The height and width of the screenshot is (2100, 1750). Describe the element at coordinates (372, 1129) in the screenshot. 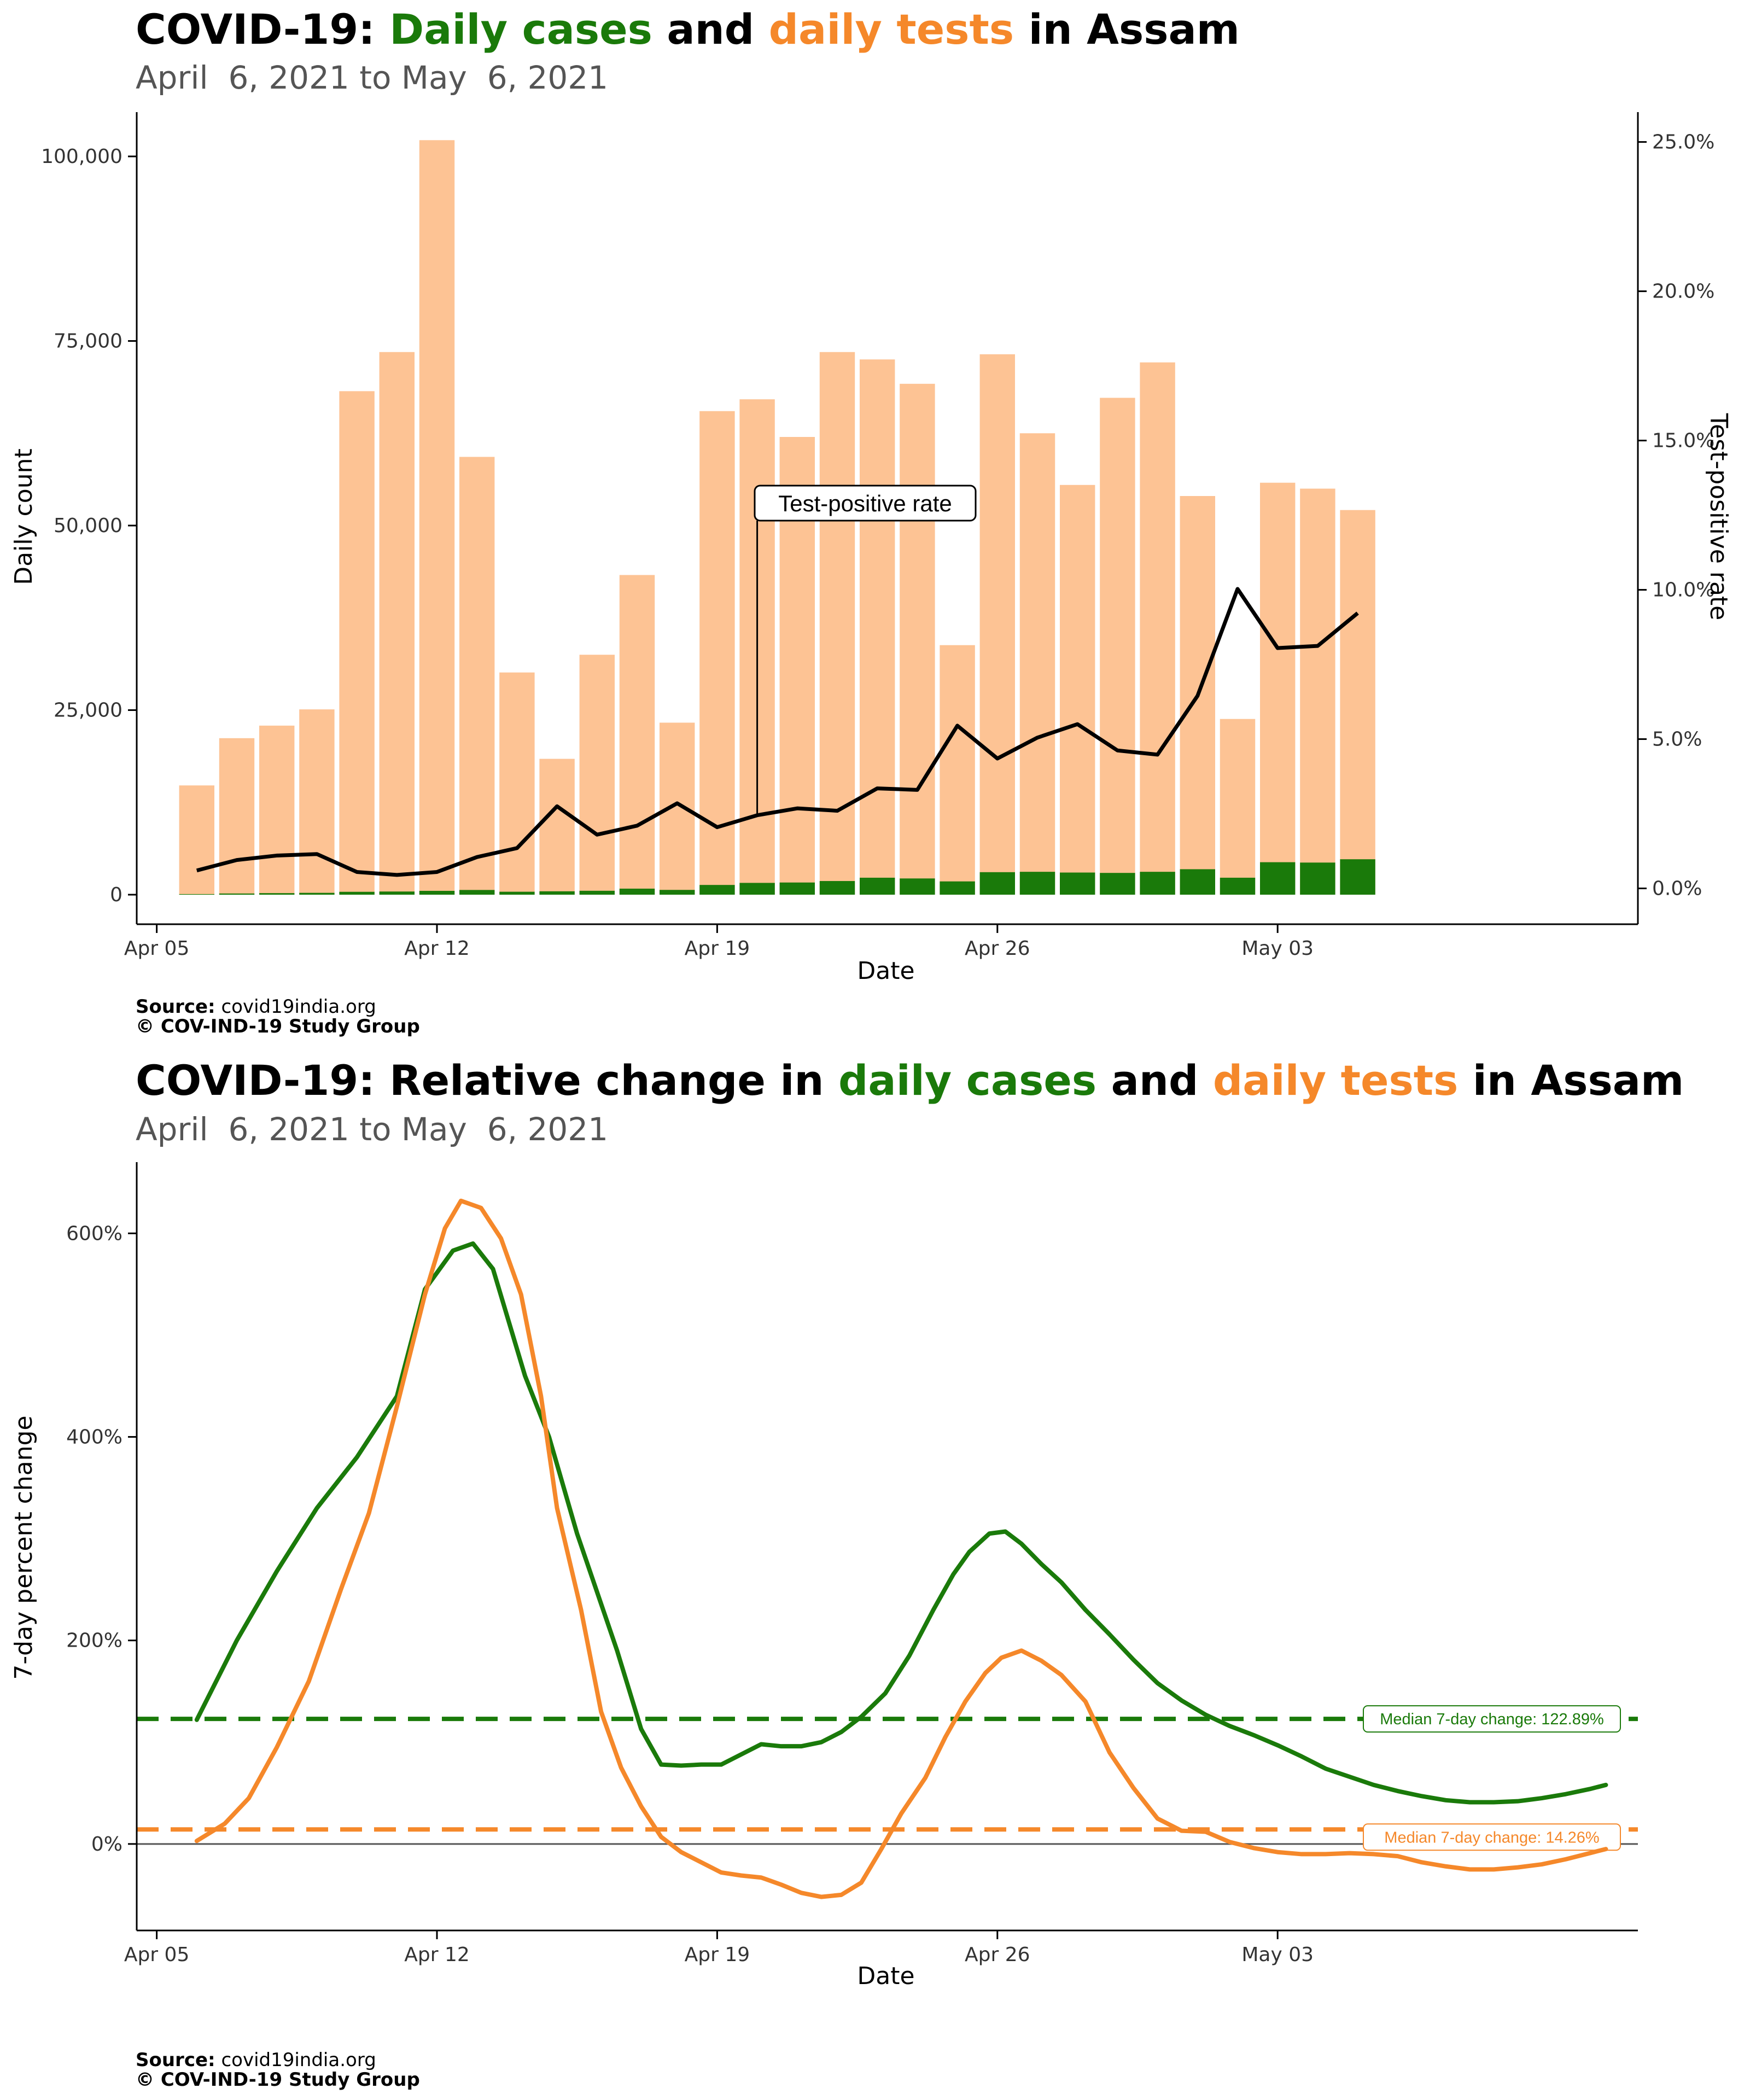

I see `chart2-subtitle: April 6, 2021 to May 6, 2021` at that location.